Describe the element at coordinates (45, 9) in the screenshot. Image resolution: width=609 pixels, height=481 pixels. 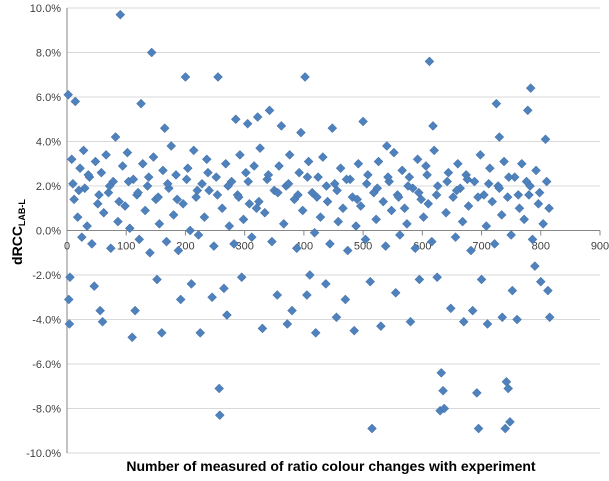
I see `y-tick-label: 10.0%` at that location.